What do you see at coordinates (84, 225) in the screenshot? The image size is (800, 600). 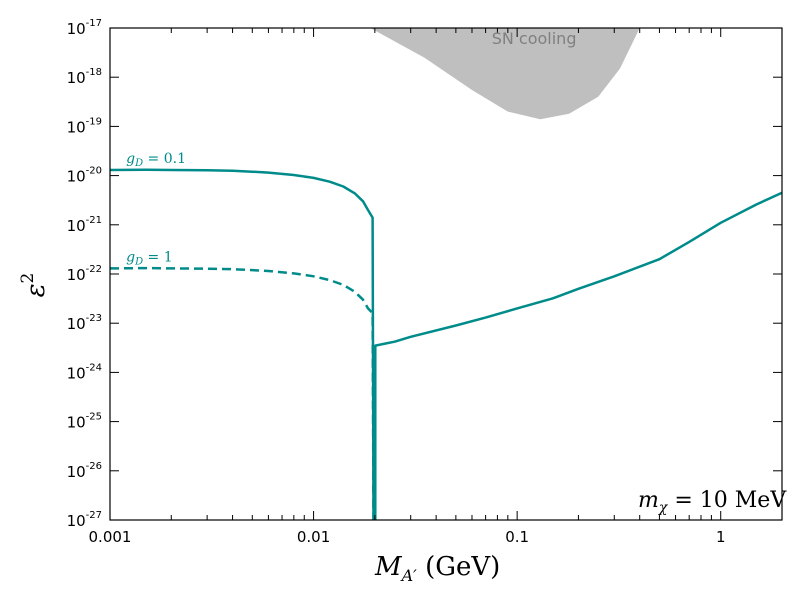 I see `y-tick-label: 10-21` at bounding box center [84, 225].